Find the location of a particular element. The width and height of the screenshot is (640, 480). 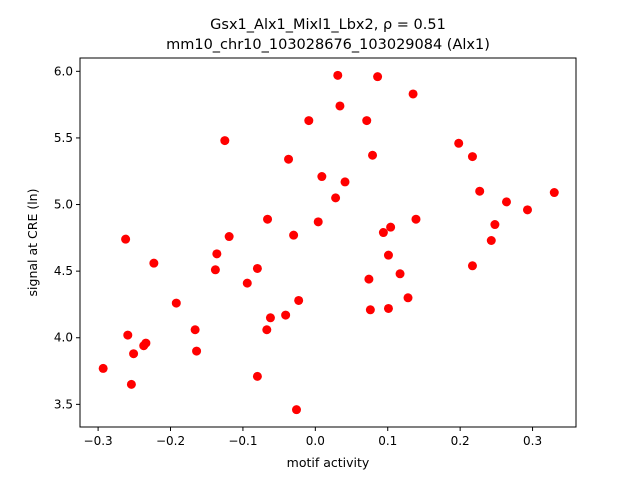

chart-title-line1: Gsx1_Alx1_Mixl1_Lbx2, ρ = 0.51 is located at coordinates (328, 25).